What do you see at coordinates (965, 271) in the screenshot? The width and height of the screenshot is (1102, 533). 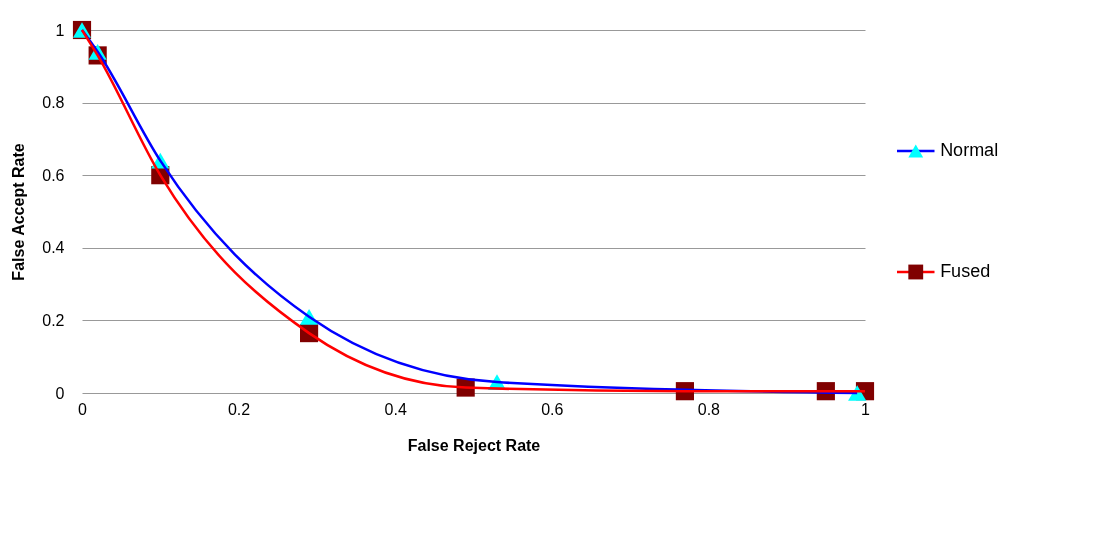 I see `legend-label: Fused` at bounding box center [965, 271].